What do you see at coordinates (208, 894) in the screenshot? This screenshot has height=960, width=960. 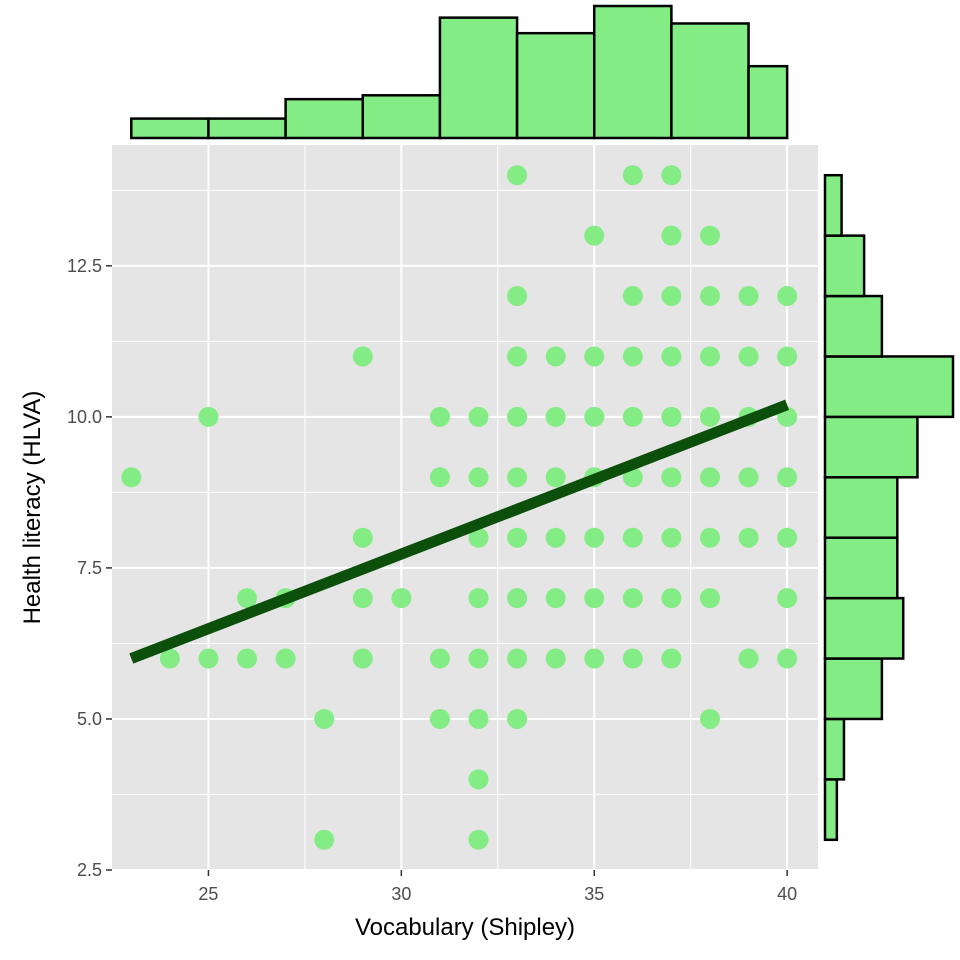 I see `x-tick-label: 25` at bounding box center [208, 894].